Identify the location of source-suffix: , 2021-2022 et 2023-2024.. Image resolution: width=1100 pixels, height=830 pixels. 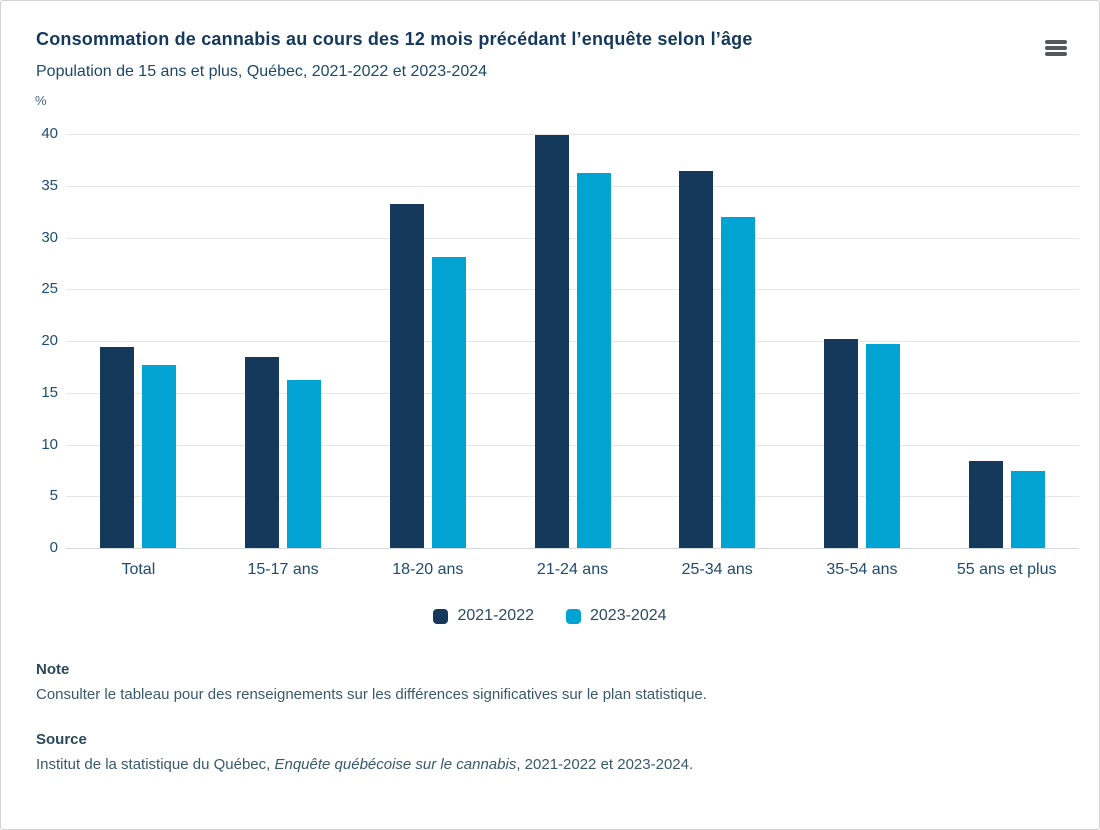
(605, 764).